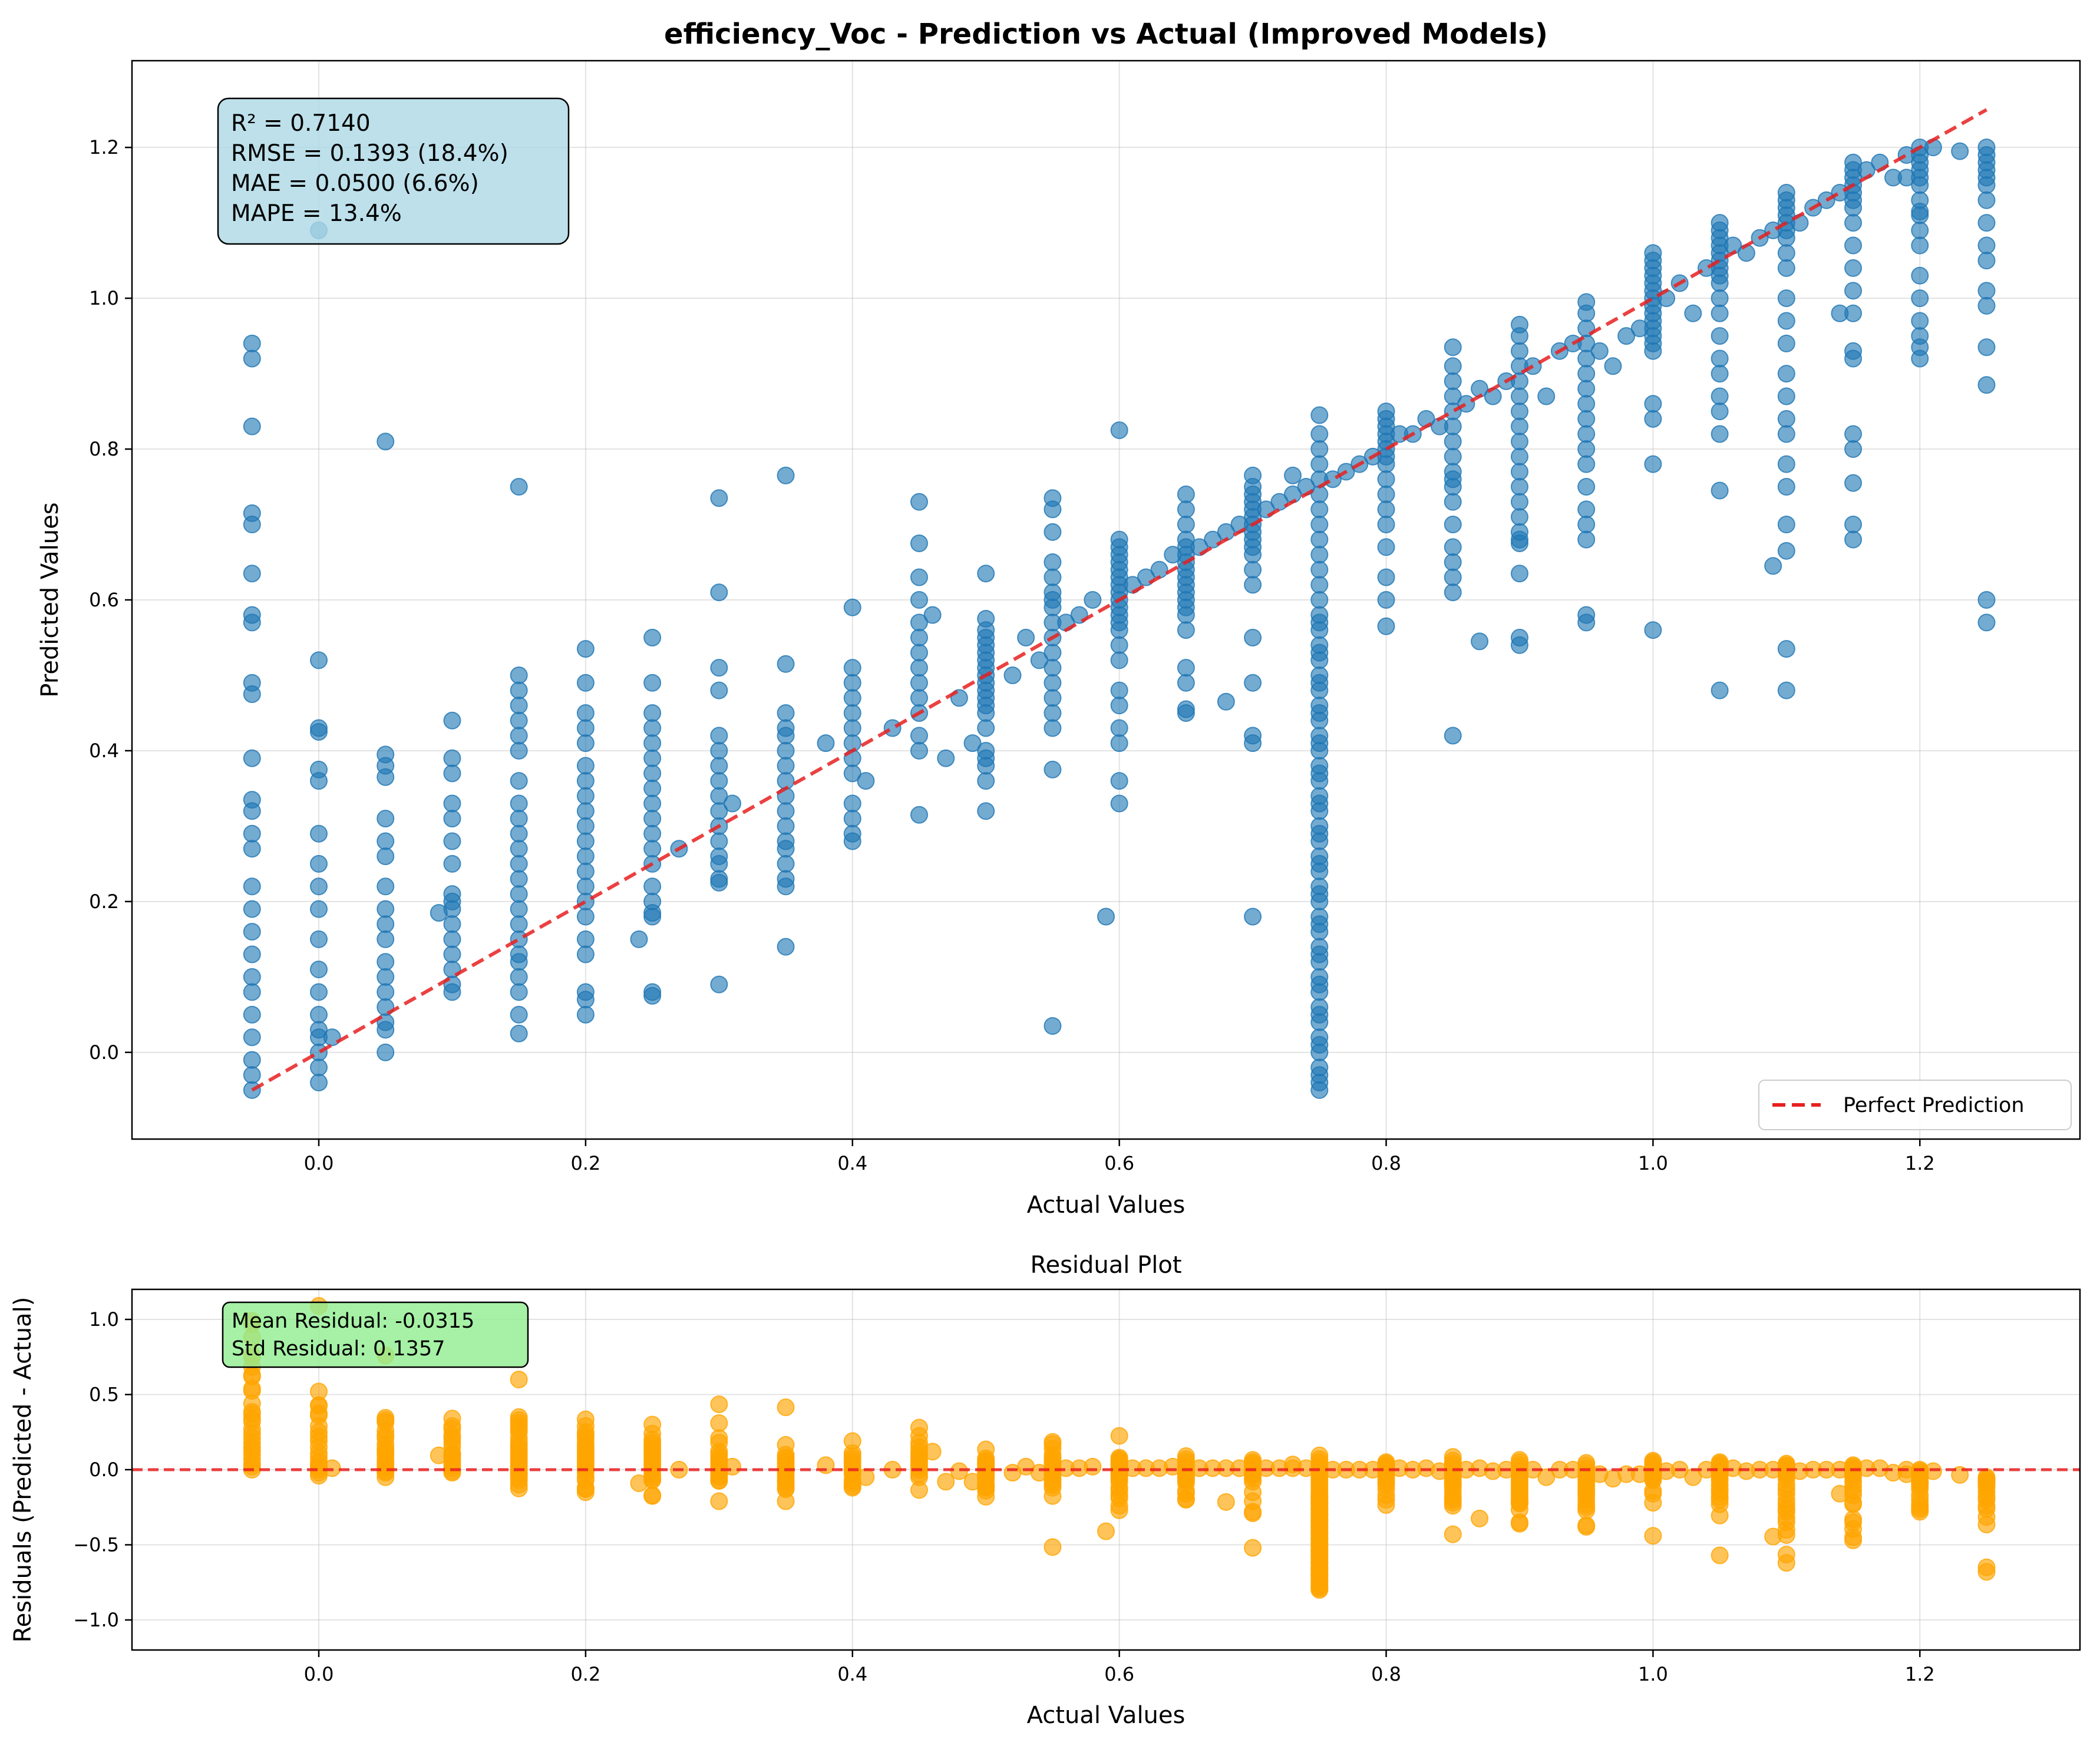 The image size is (2100, 1749). Describe the element at coordinates (104, 901) in the screenshot. I see `prediction-y-tick-label: 0.2` at that location.